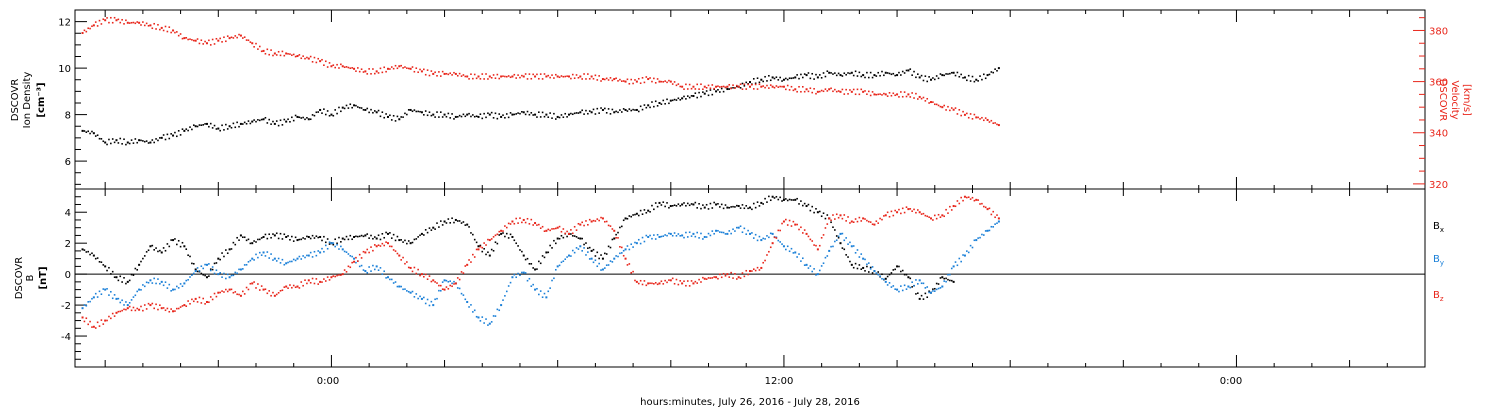  What do you see at coordinates (1442, 100) in the screenshot?
I see `velocity-axis-label-line-1: DSCOVR` at bounding box center [1442, 100].